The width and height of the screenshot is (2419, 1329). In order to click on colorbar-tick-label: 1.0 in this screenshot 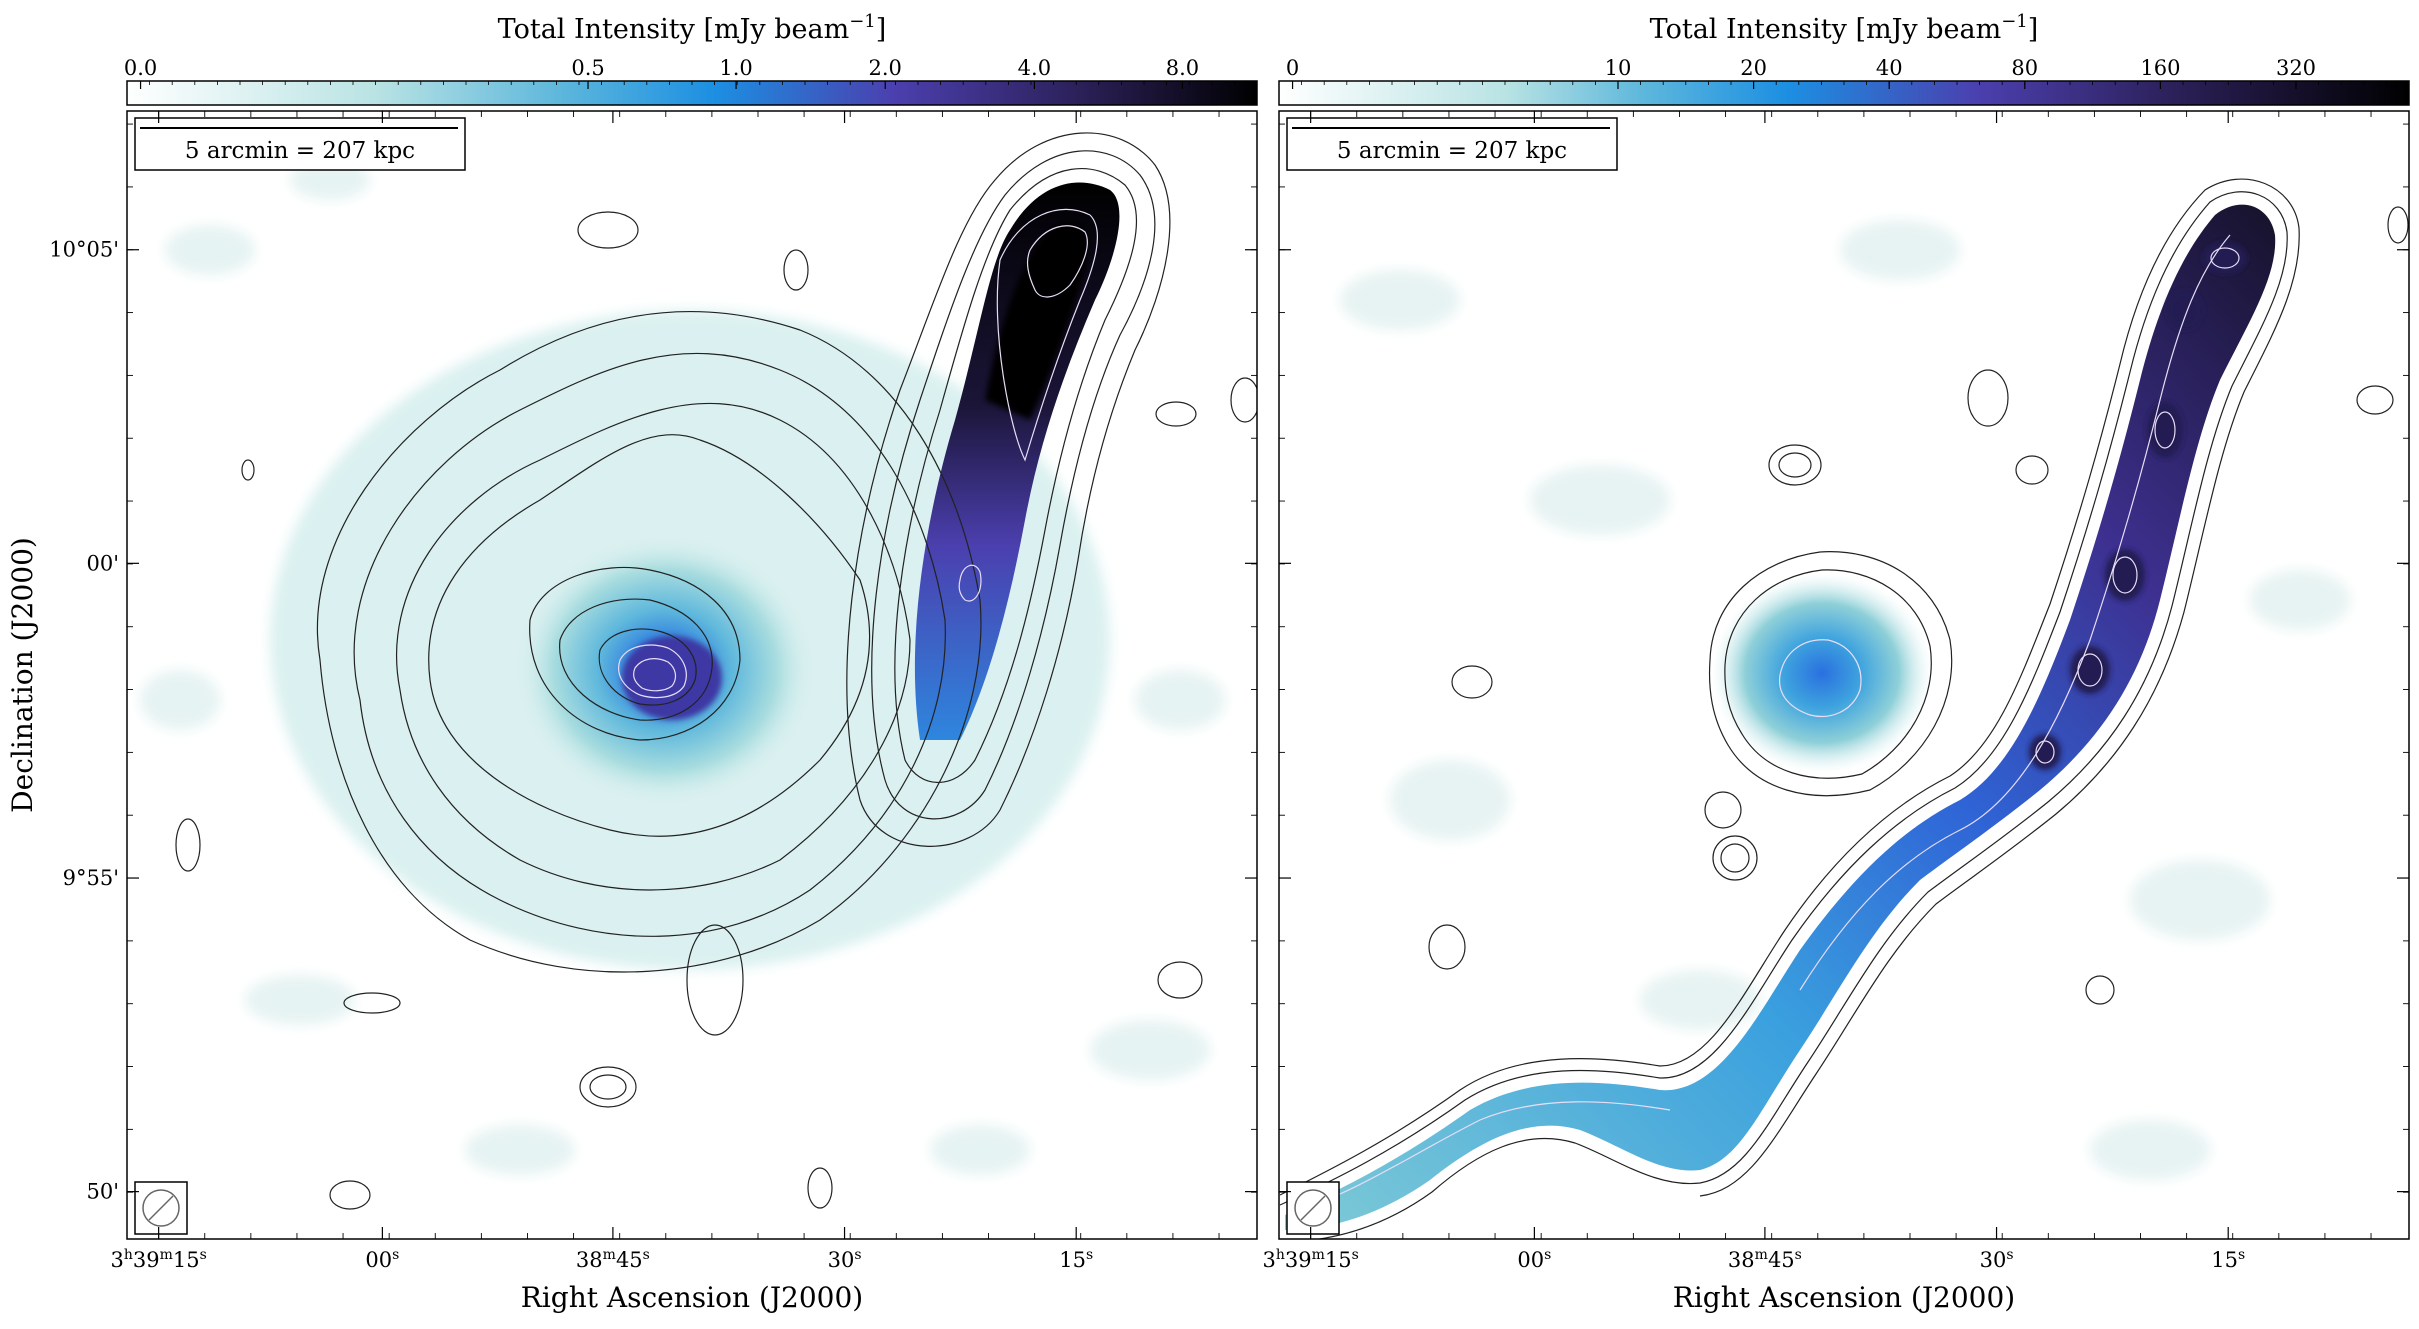, I will do `click(735, 68)`.